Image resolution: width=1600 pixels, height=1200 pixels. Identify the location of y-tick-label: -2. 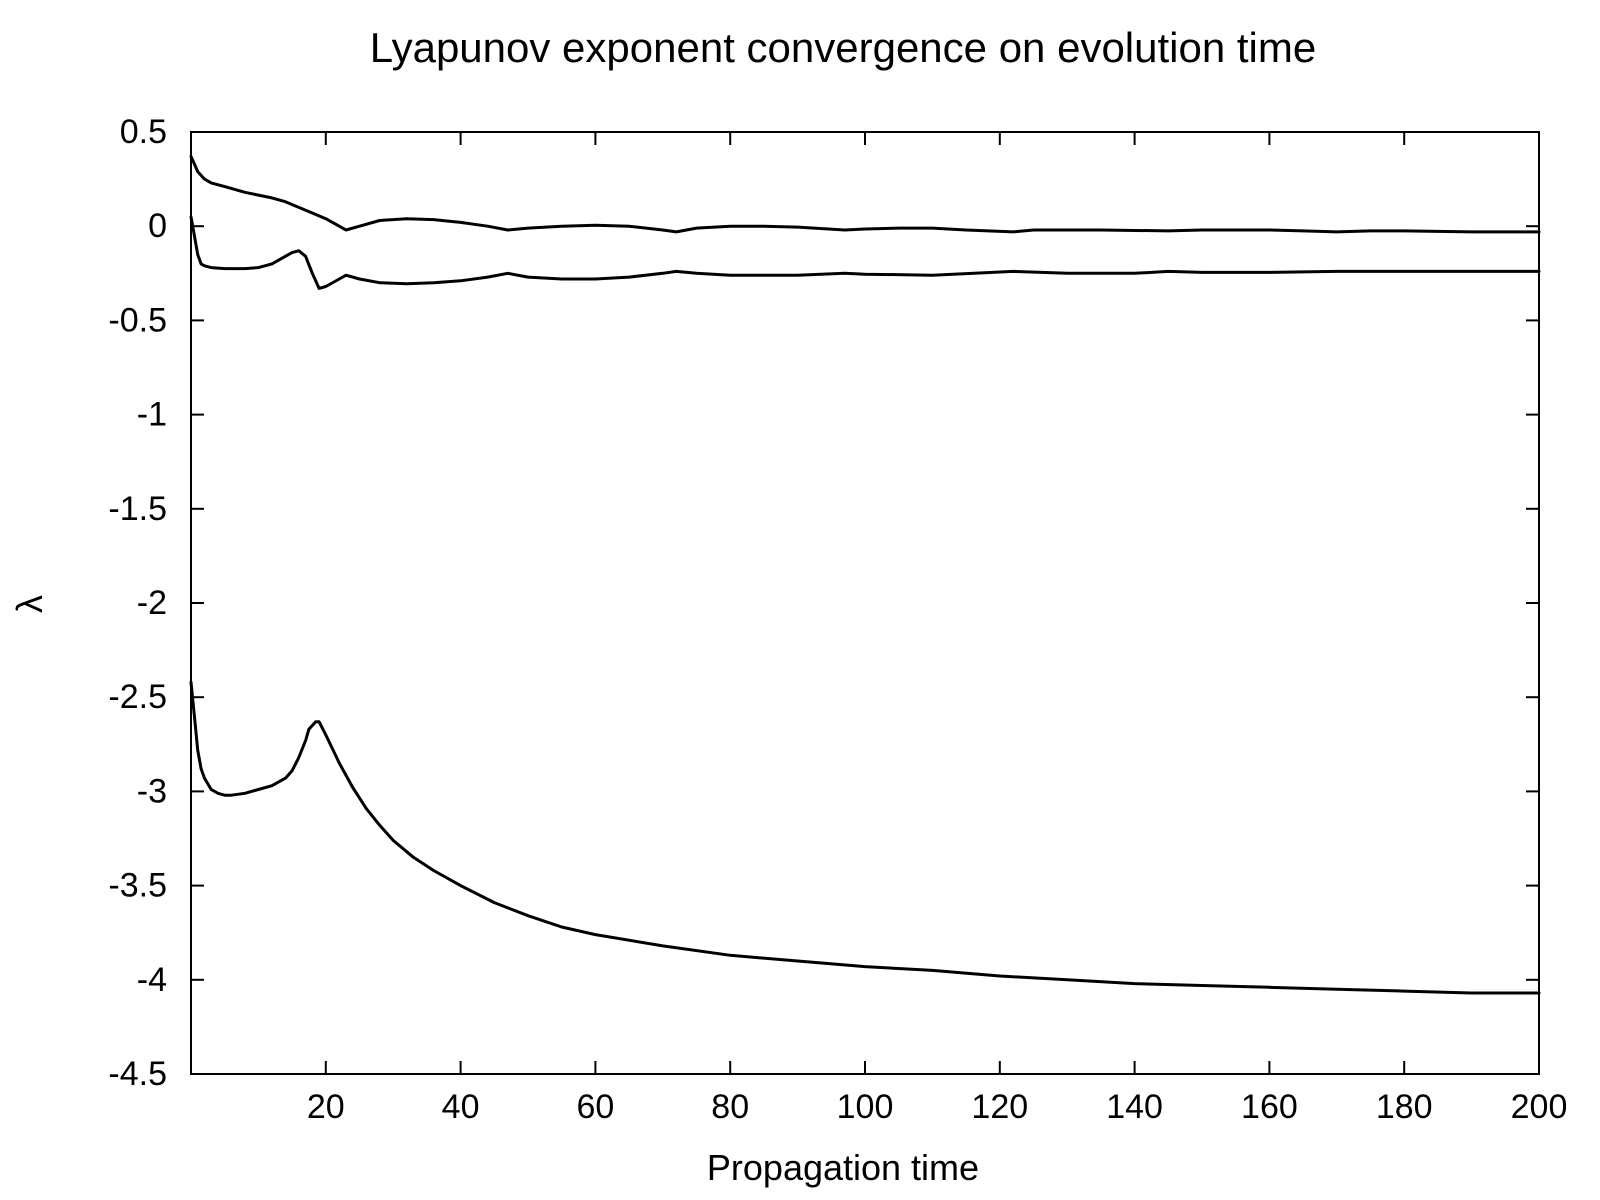
(152, 603).